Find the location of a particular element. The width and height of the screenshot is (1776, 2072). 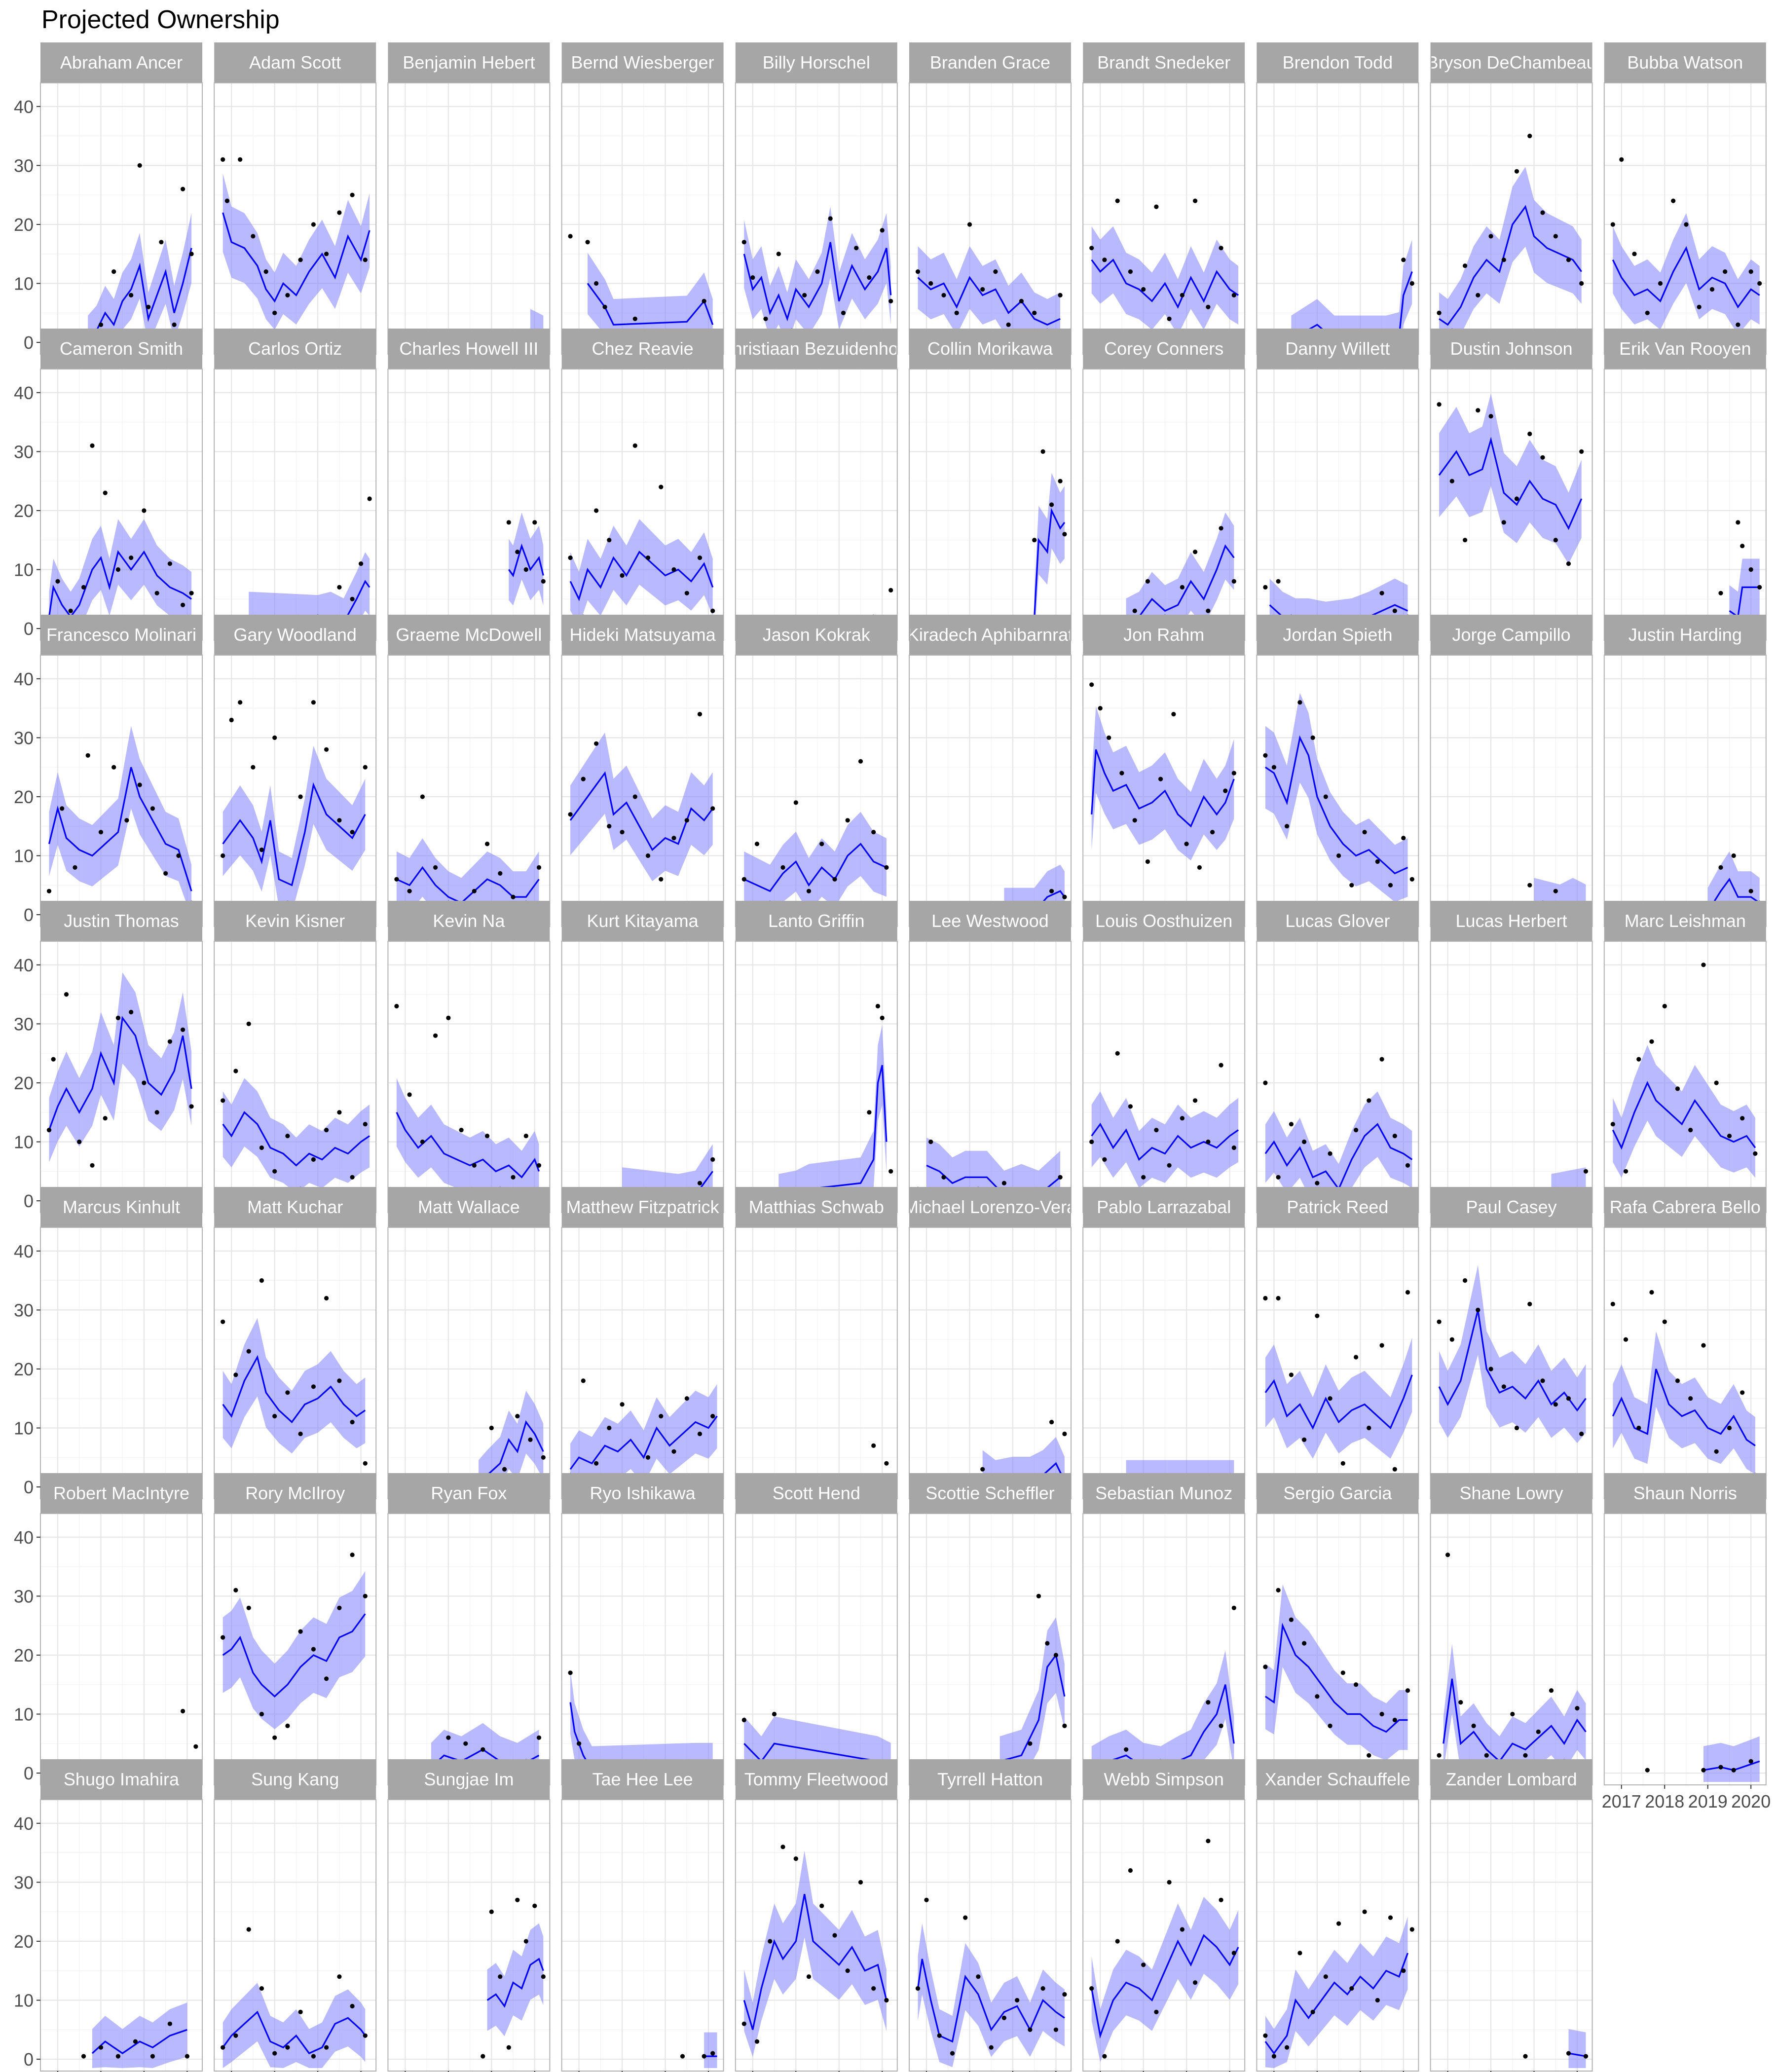

strip-label: Erik Van Rooyen is located at coordinates (1685, 349).